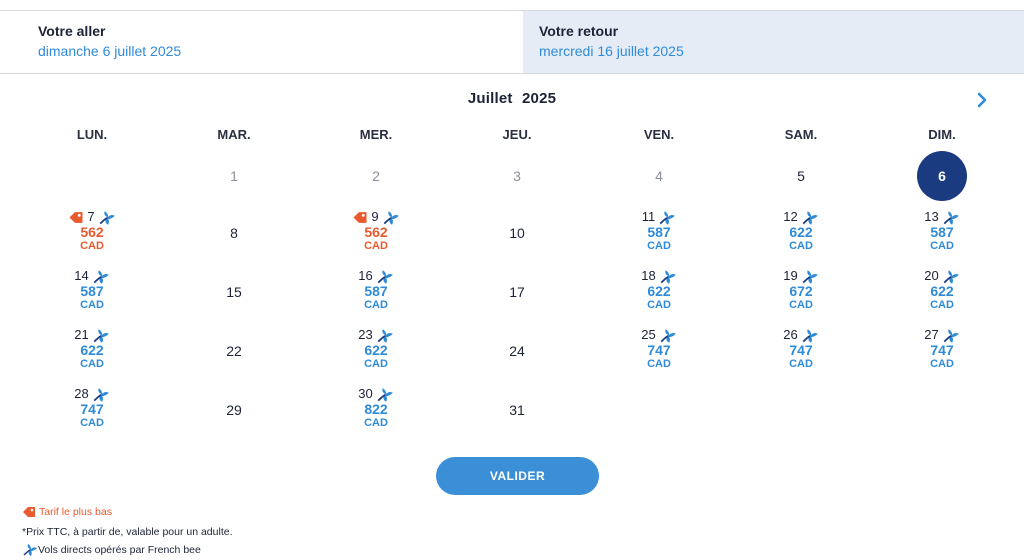  What do you see at coordinates (92, 276) in the screenshot?
I see `day-number-row: 14` at bounding box center [92, 276].